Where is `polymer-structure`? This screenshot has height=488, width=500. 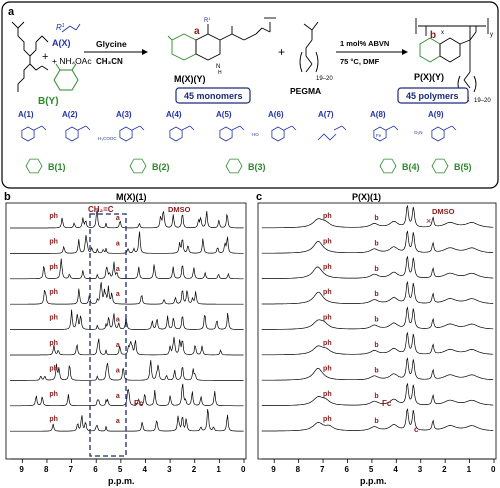
polymer-structure is located at coordinates (452, 55).